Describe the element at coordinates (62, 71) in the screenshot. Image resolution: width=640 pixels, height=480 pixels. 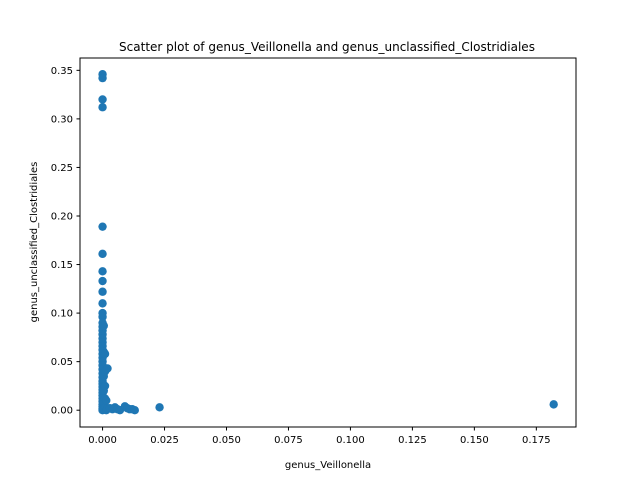
I see `y-tick-label: 0.35` at that location.